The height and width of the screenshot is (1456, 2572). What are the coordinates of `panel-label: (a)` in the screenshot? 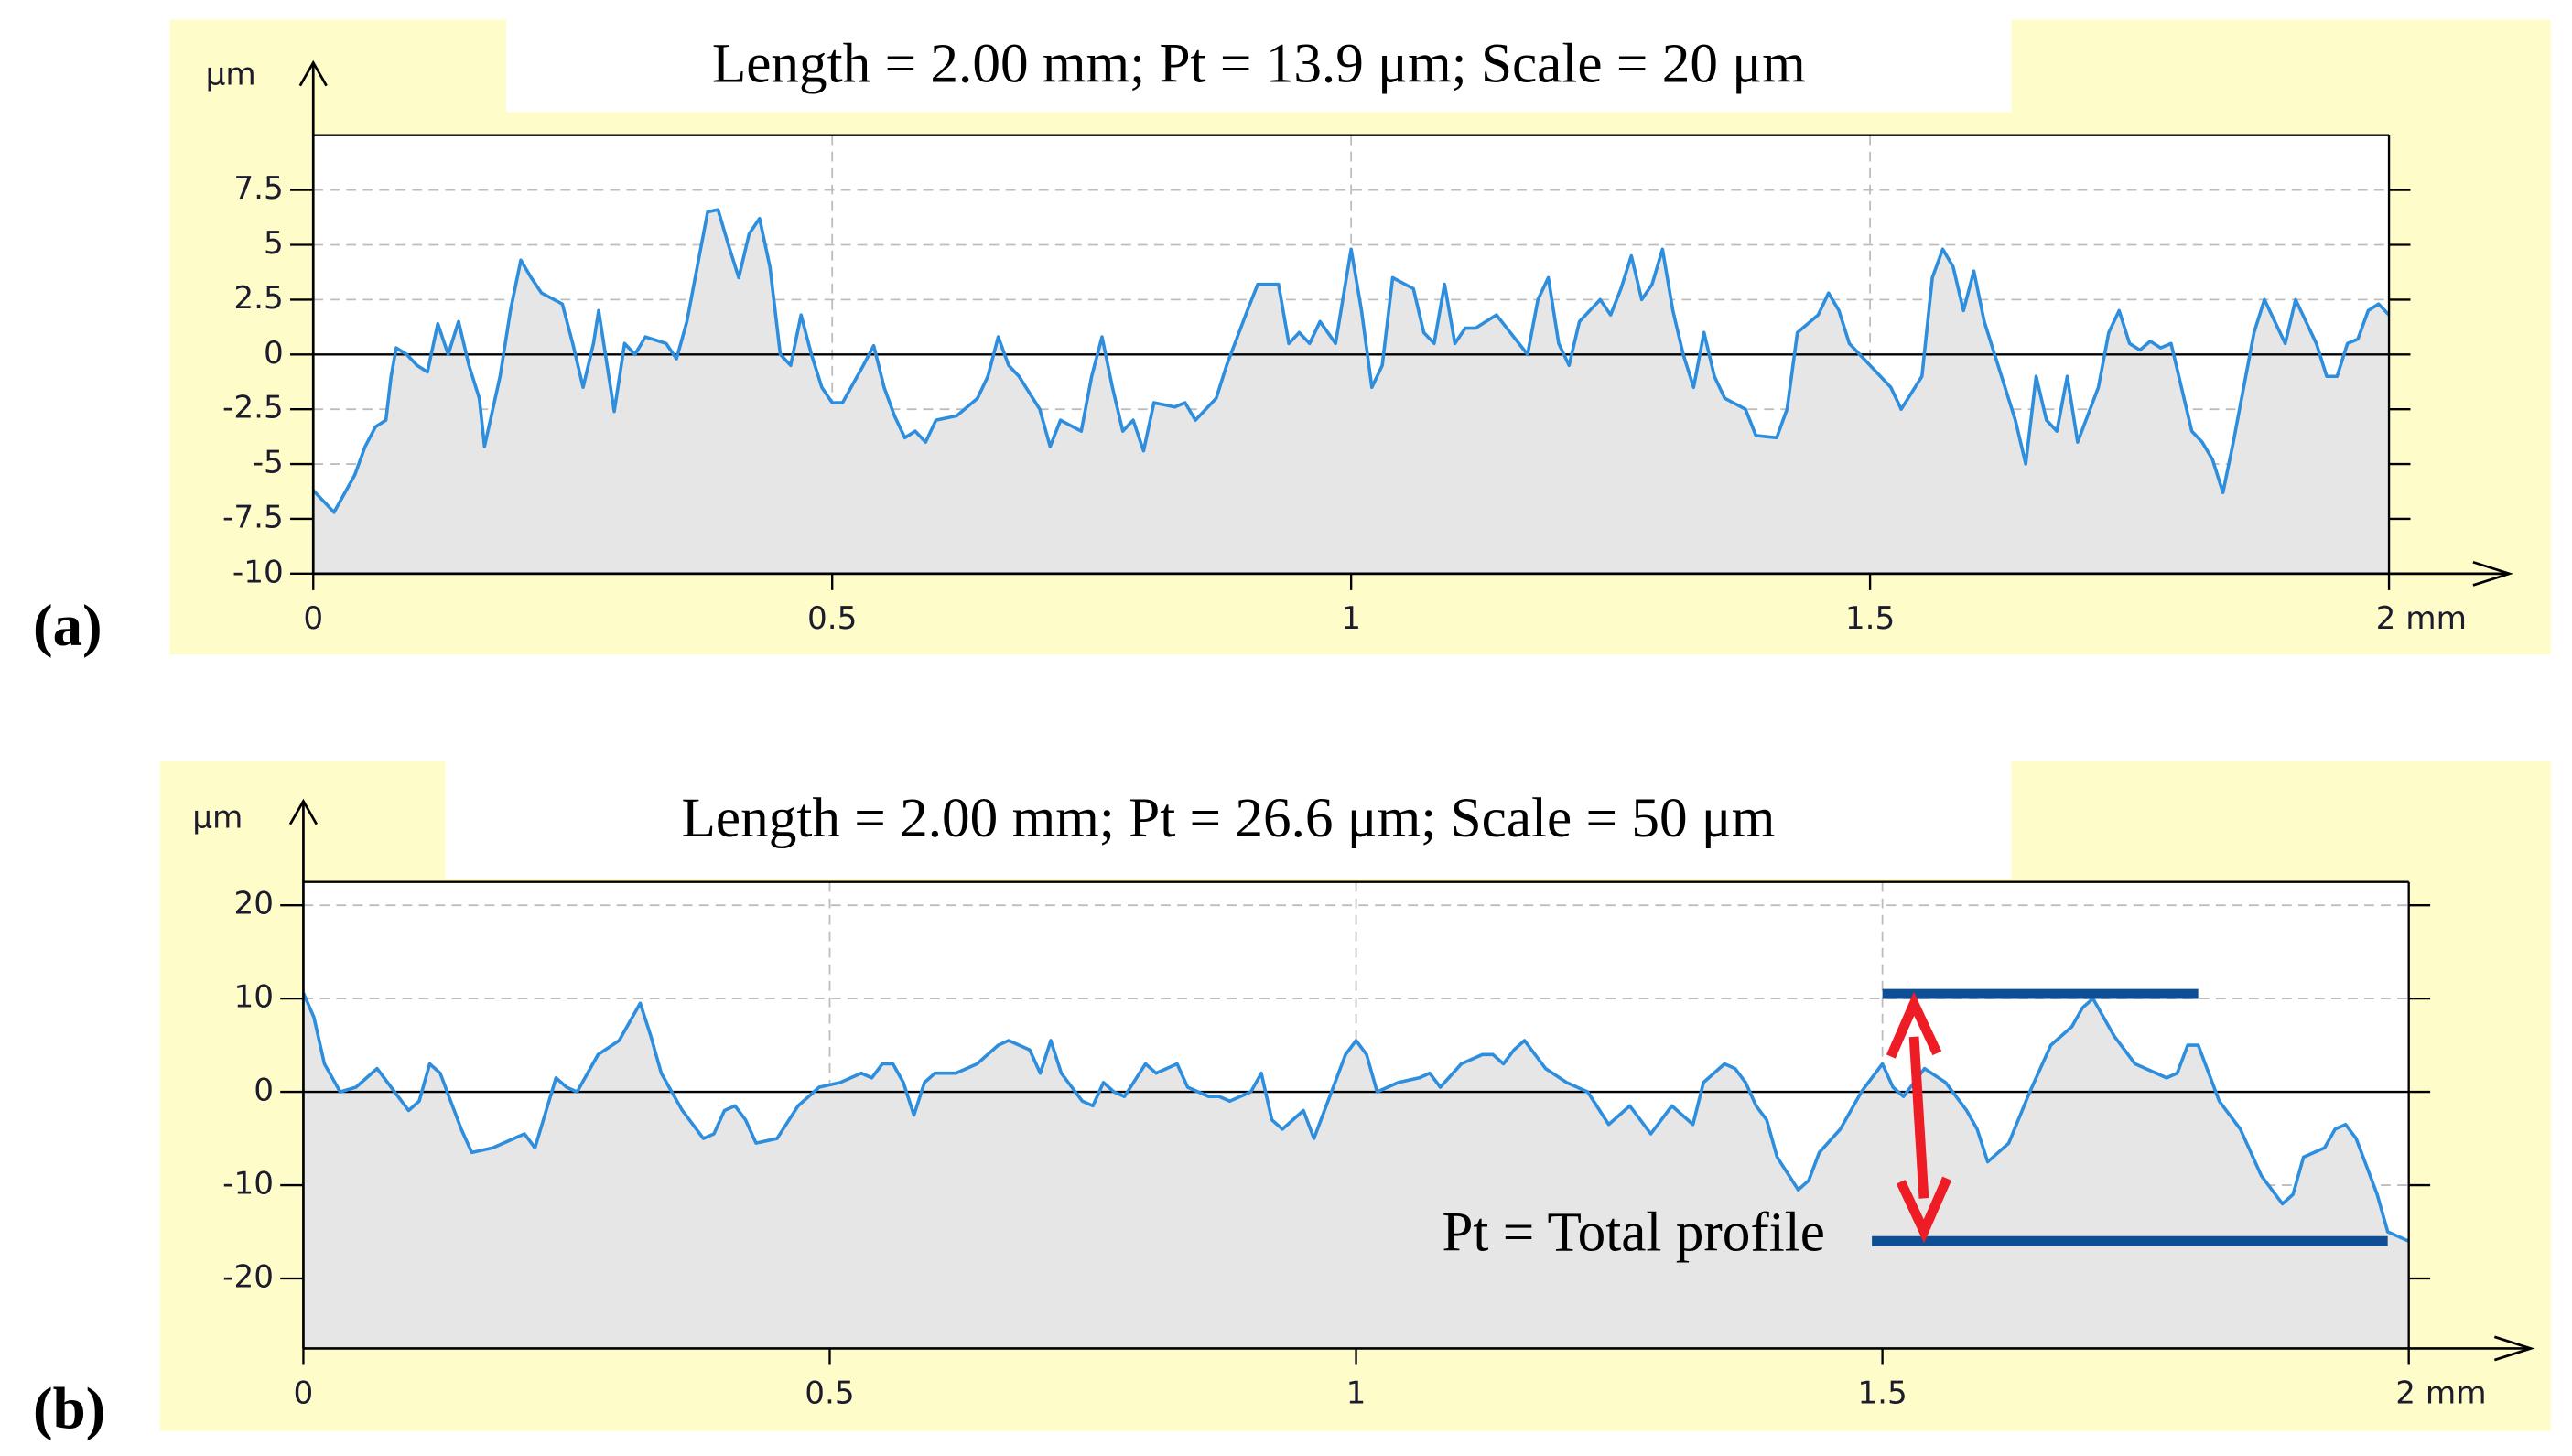 It's located at (68, 626).